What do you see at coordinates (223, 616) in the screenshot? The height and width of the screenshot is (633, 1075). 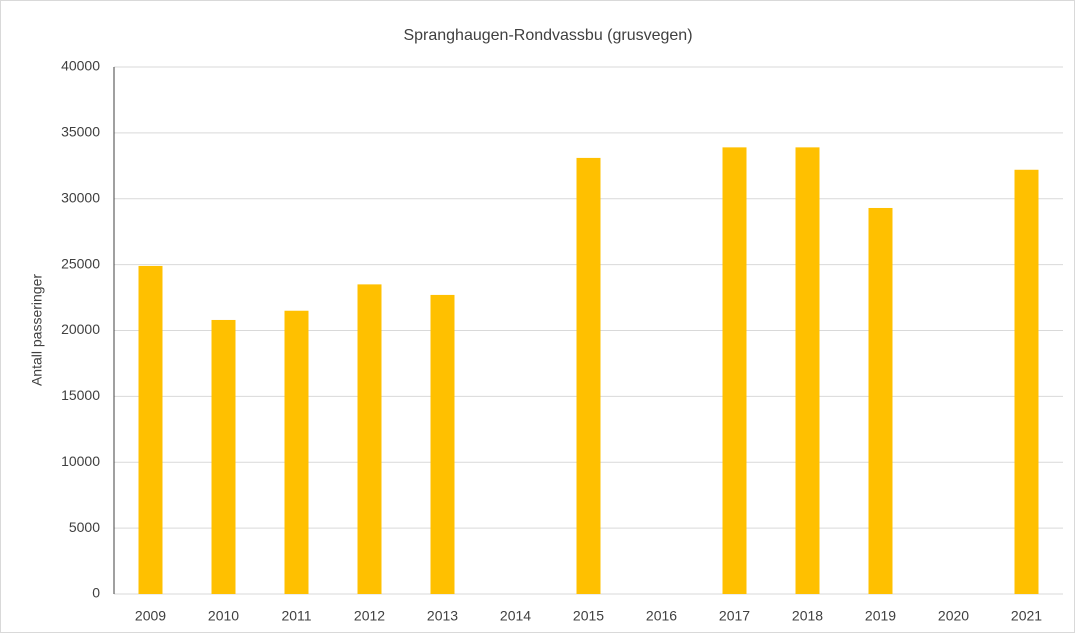 I see `x-tick-label: 2010` at bounding box center [223, 616].